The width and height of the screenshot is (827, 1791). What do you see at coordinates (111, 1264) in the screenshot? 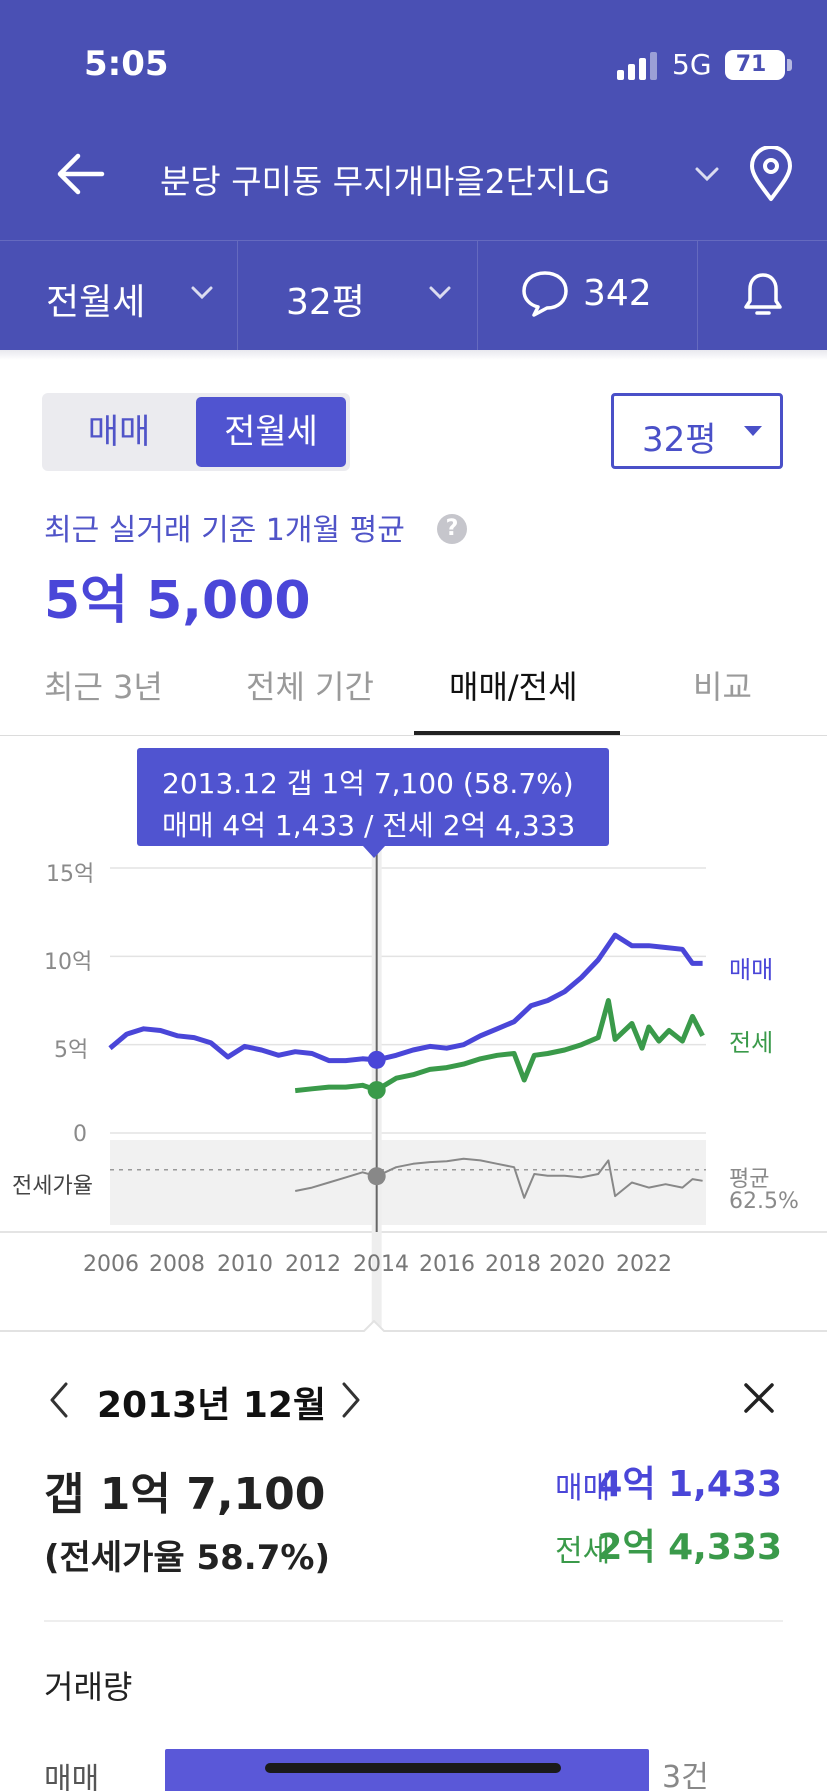
I see `x-tick-label: 2006` at bounding box center [111, 1264].